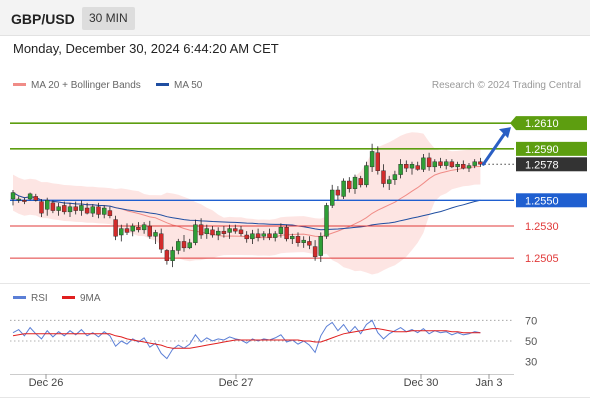 Image resolution: width=590 pixels, height=400 pixels. I want to click on legend-ma50-label: MA 50, so click(188, 85).